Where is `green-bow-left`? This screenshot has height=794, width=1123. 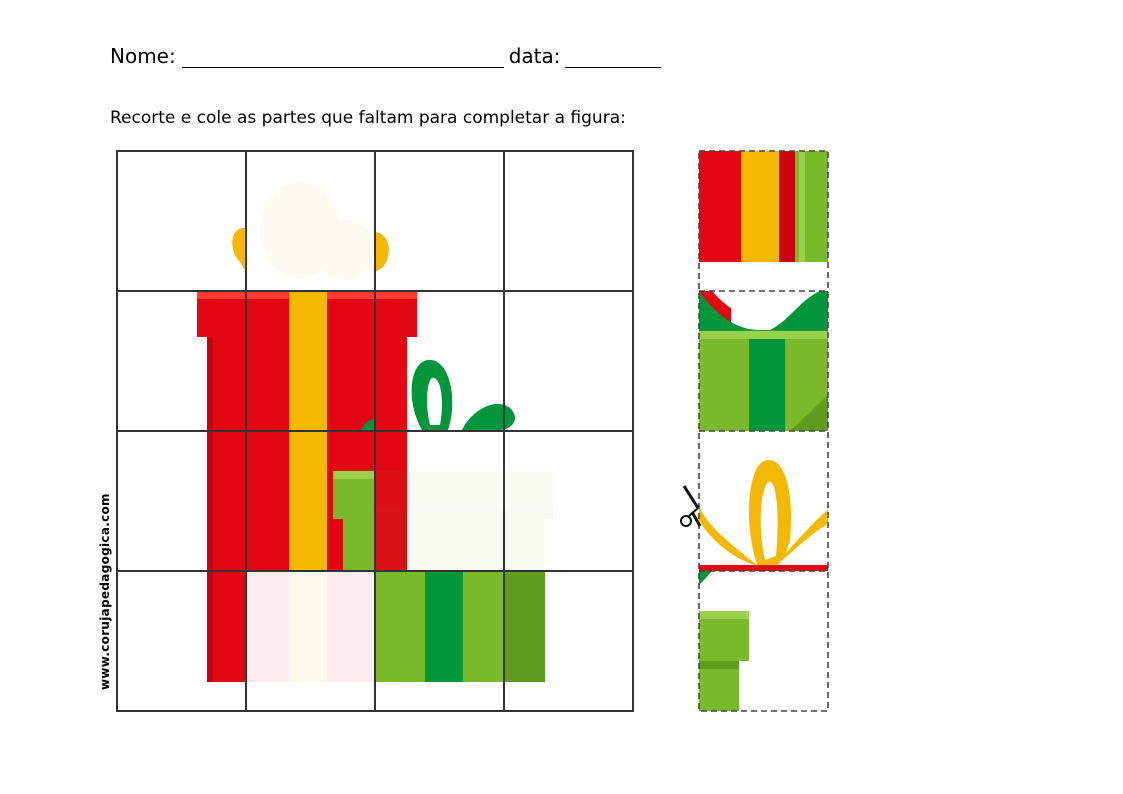 green-bow-left is located at coordinates (368, 424).